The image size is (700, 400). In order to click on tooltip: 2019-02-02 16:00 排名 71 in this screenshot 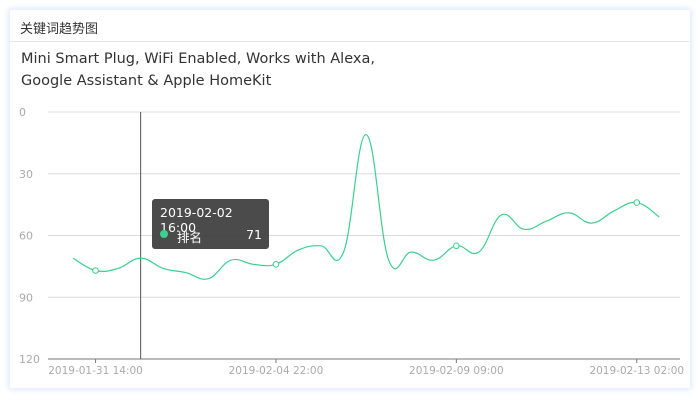, I will do `click(210, 224)`.